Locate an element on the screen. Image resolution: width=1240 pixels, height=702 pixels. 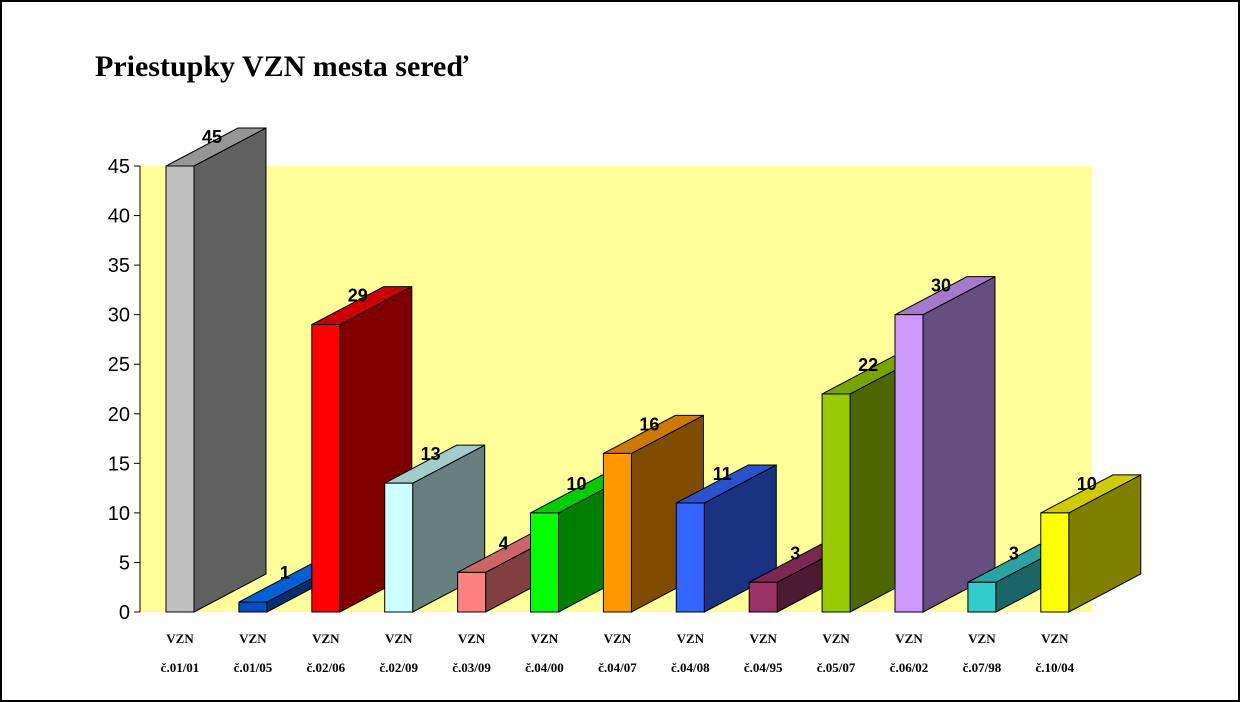
y-tick-label: 0 is located at coordinates (124, 613).